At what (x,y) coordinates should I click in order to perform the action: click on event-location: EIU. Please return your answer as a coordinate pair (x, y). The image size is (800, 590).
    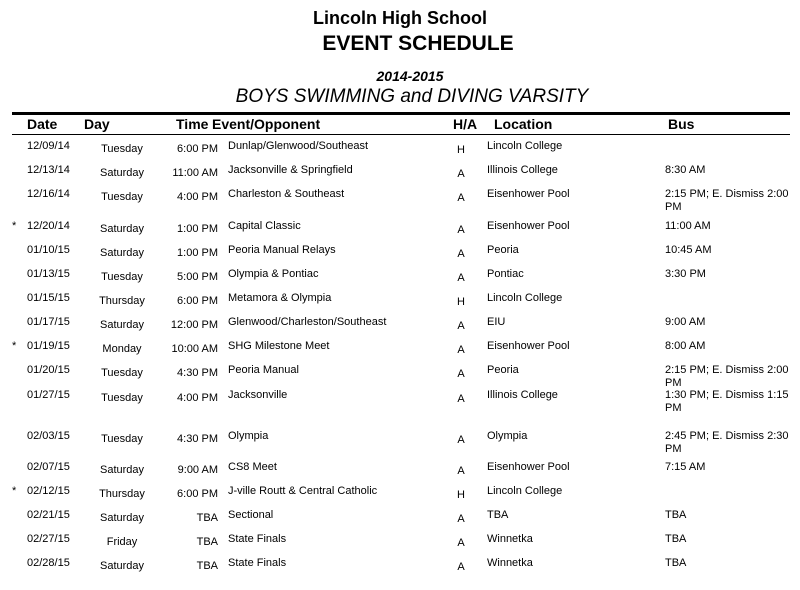
    Looking at the image, I should click on (496, 322).